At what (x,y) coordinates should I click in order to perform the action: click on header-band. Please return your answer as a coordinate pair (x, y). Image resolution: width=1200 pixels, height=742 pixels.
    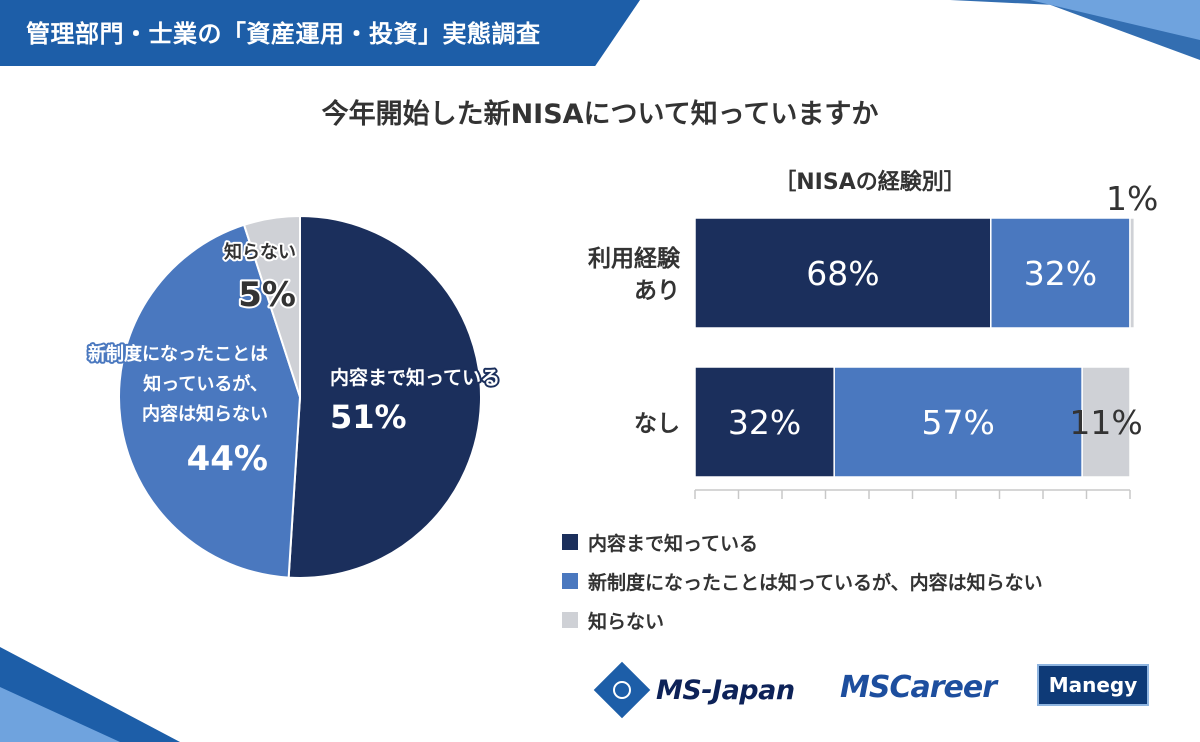
    Looking at the image, I should click on (320, 33).